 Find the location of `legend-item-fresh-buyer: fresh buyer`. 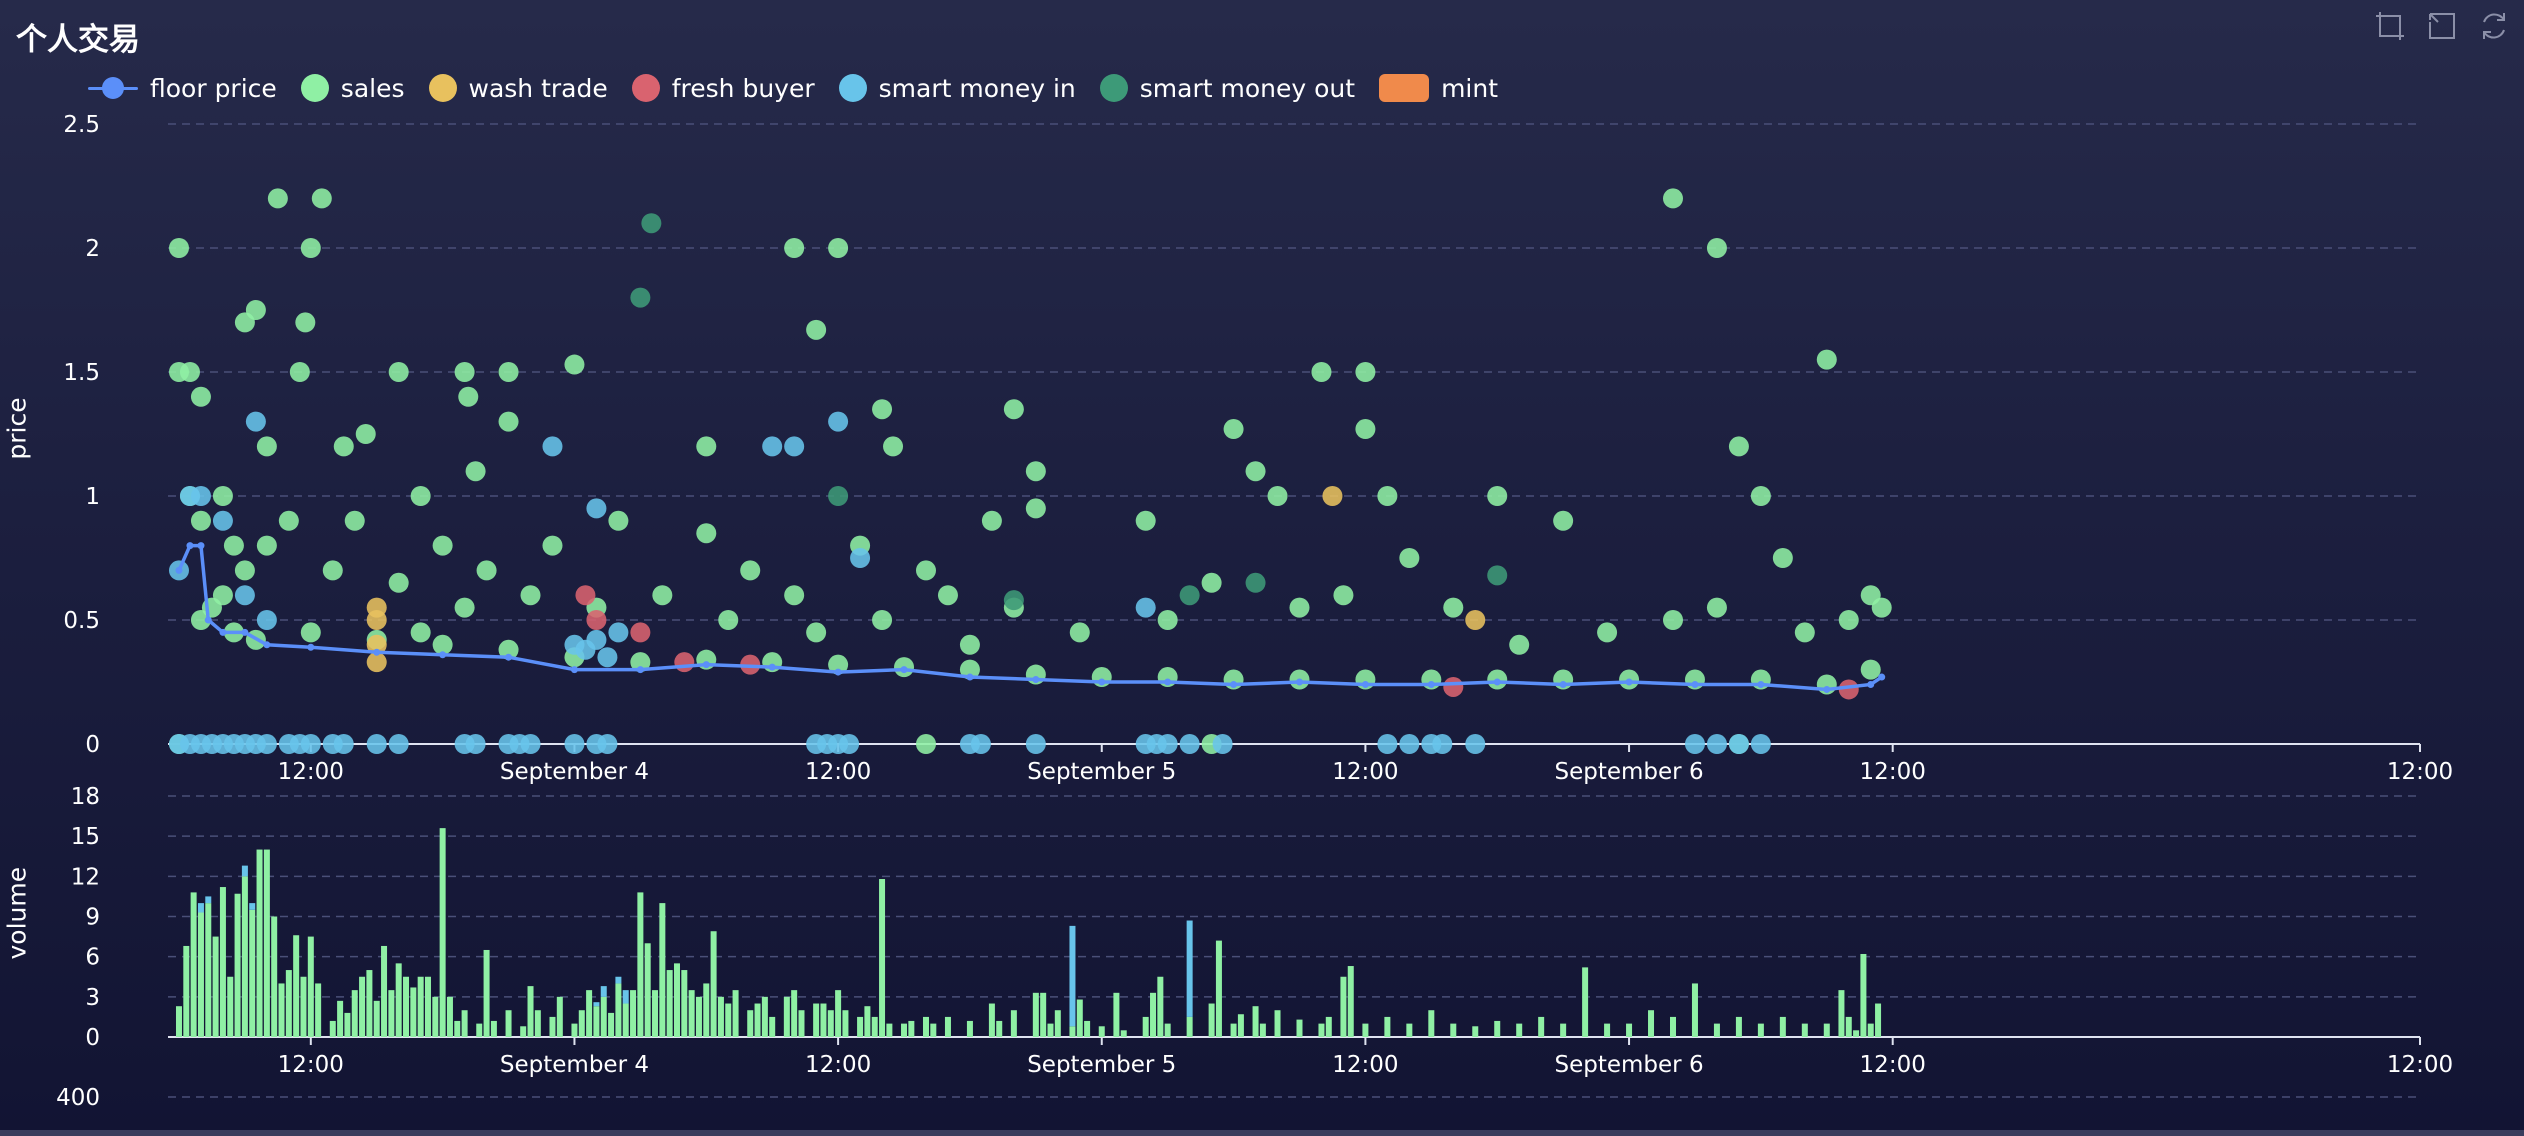

legend-item-fresh-buyer: fresh buyer is located at coordinates (723, 88).